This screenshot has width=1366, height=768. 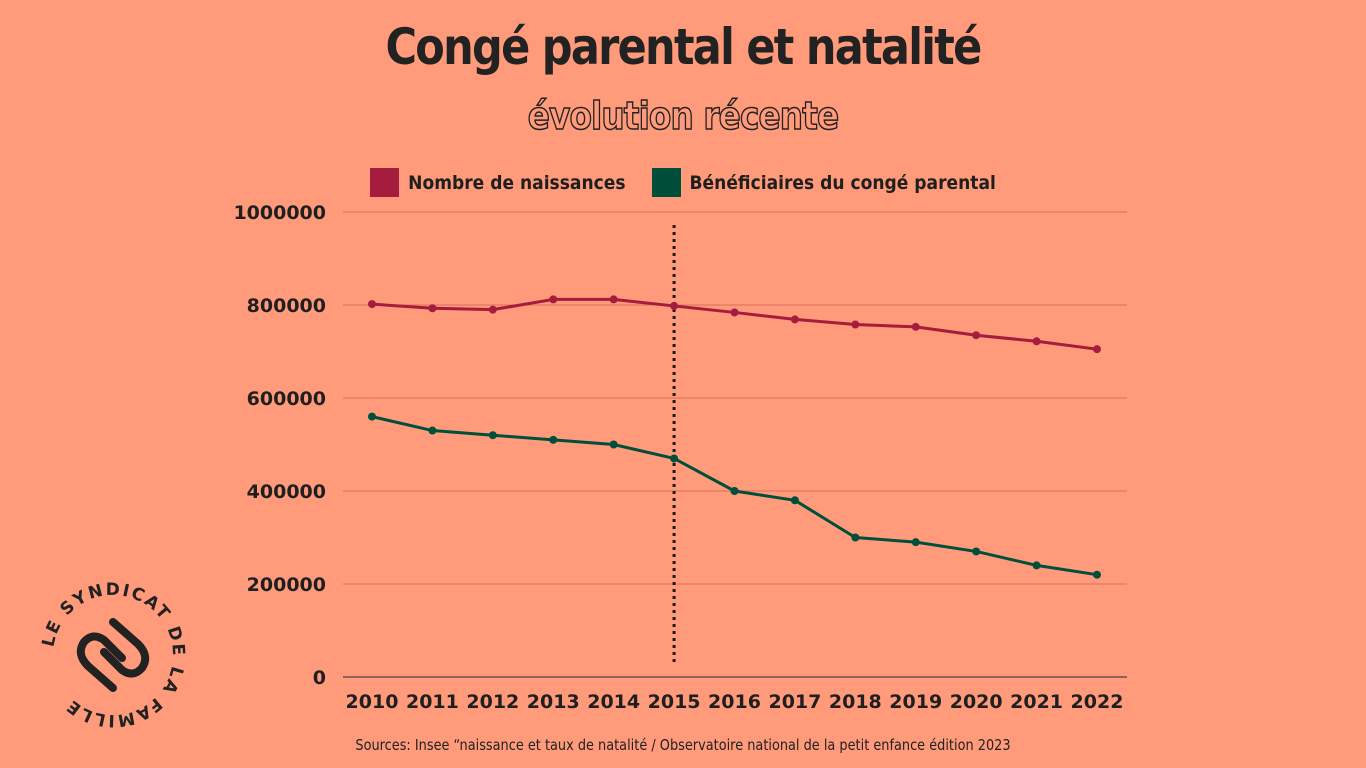 What do you see at coordinates (286, 306) in the screenshot?
I see `y-tick-label: 800000` at bounding box center [286, 306].